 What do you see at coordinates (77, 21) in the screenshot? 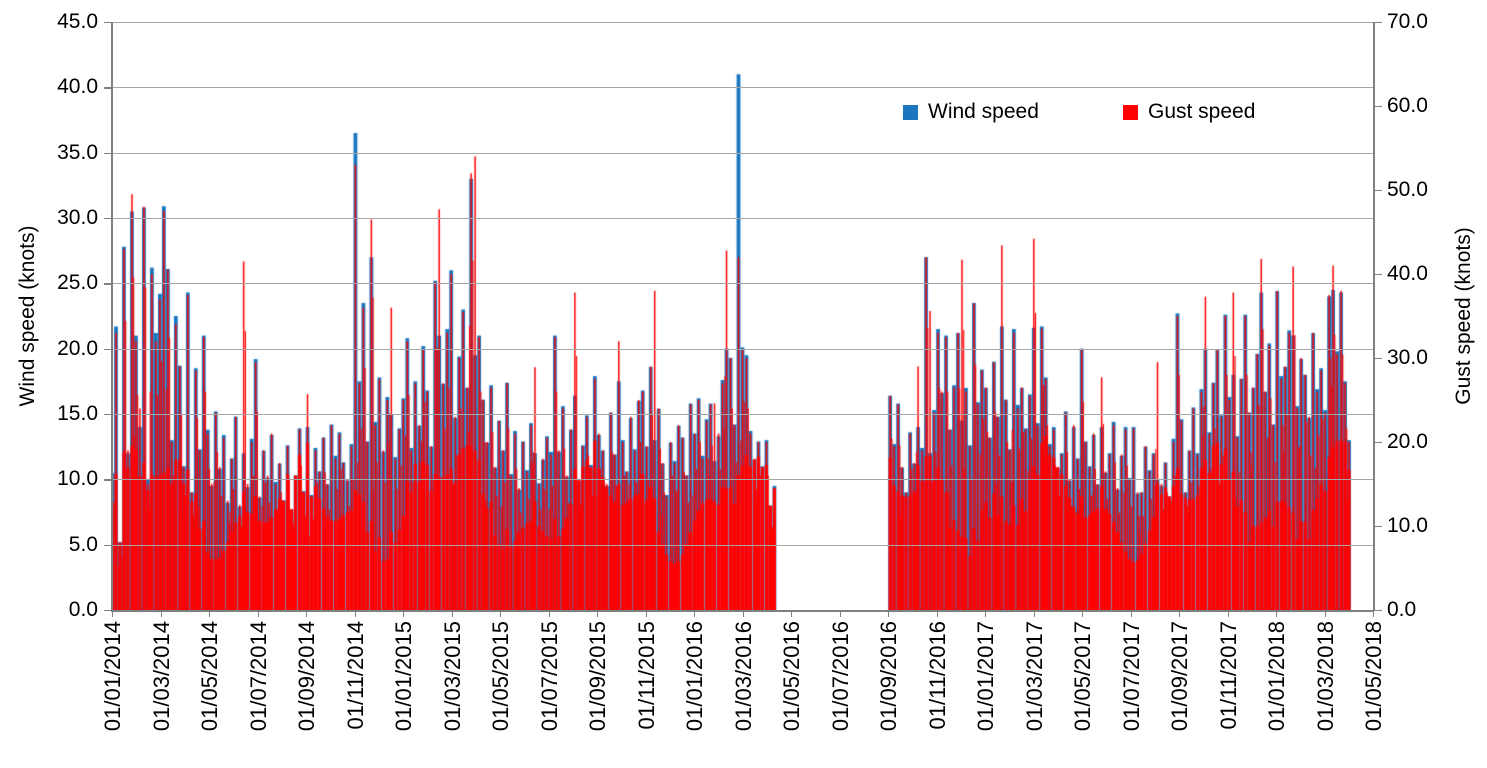
I see `left-axis-tick-label: 45.0` at bounding box center [77, 21].